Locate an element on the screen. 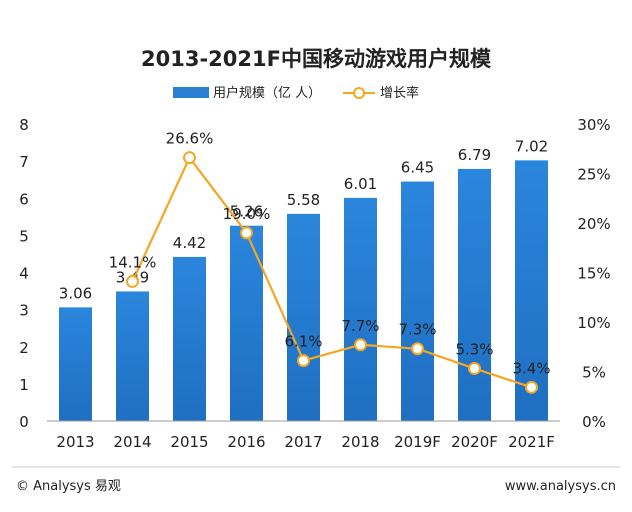  y-left-tick-label: 5 is located at coordinates (24, 236).